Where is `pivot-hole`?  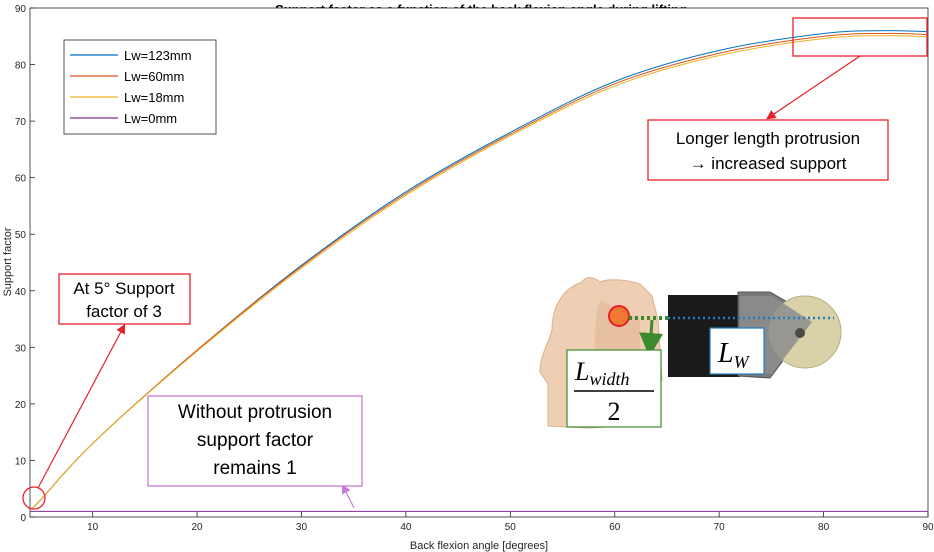
pivot-hole is located at coordinates (800, 333).